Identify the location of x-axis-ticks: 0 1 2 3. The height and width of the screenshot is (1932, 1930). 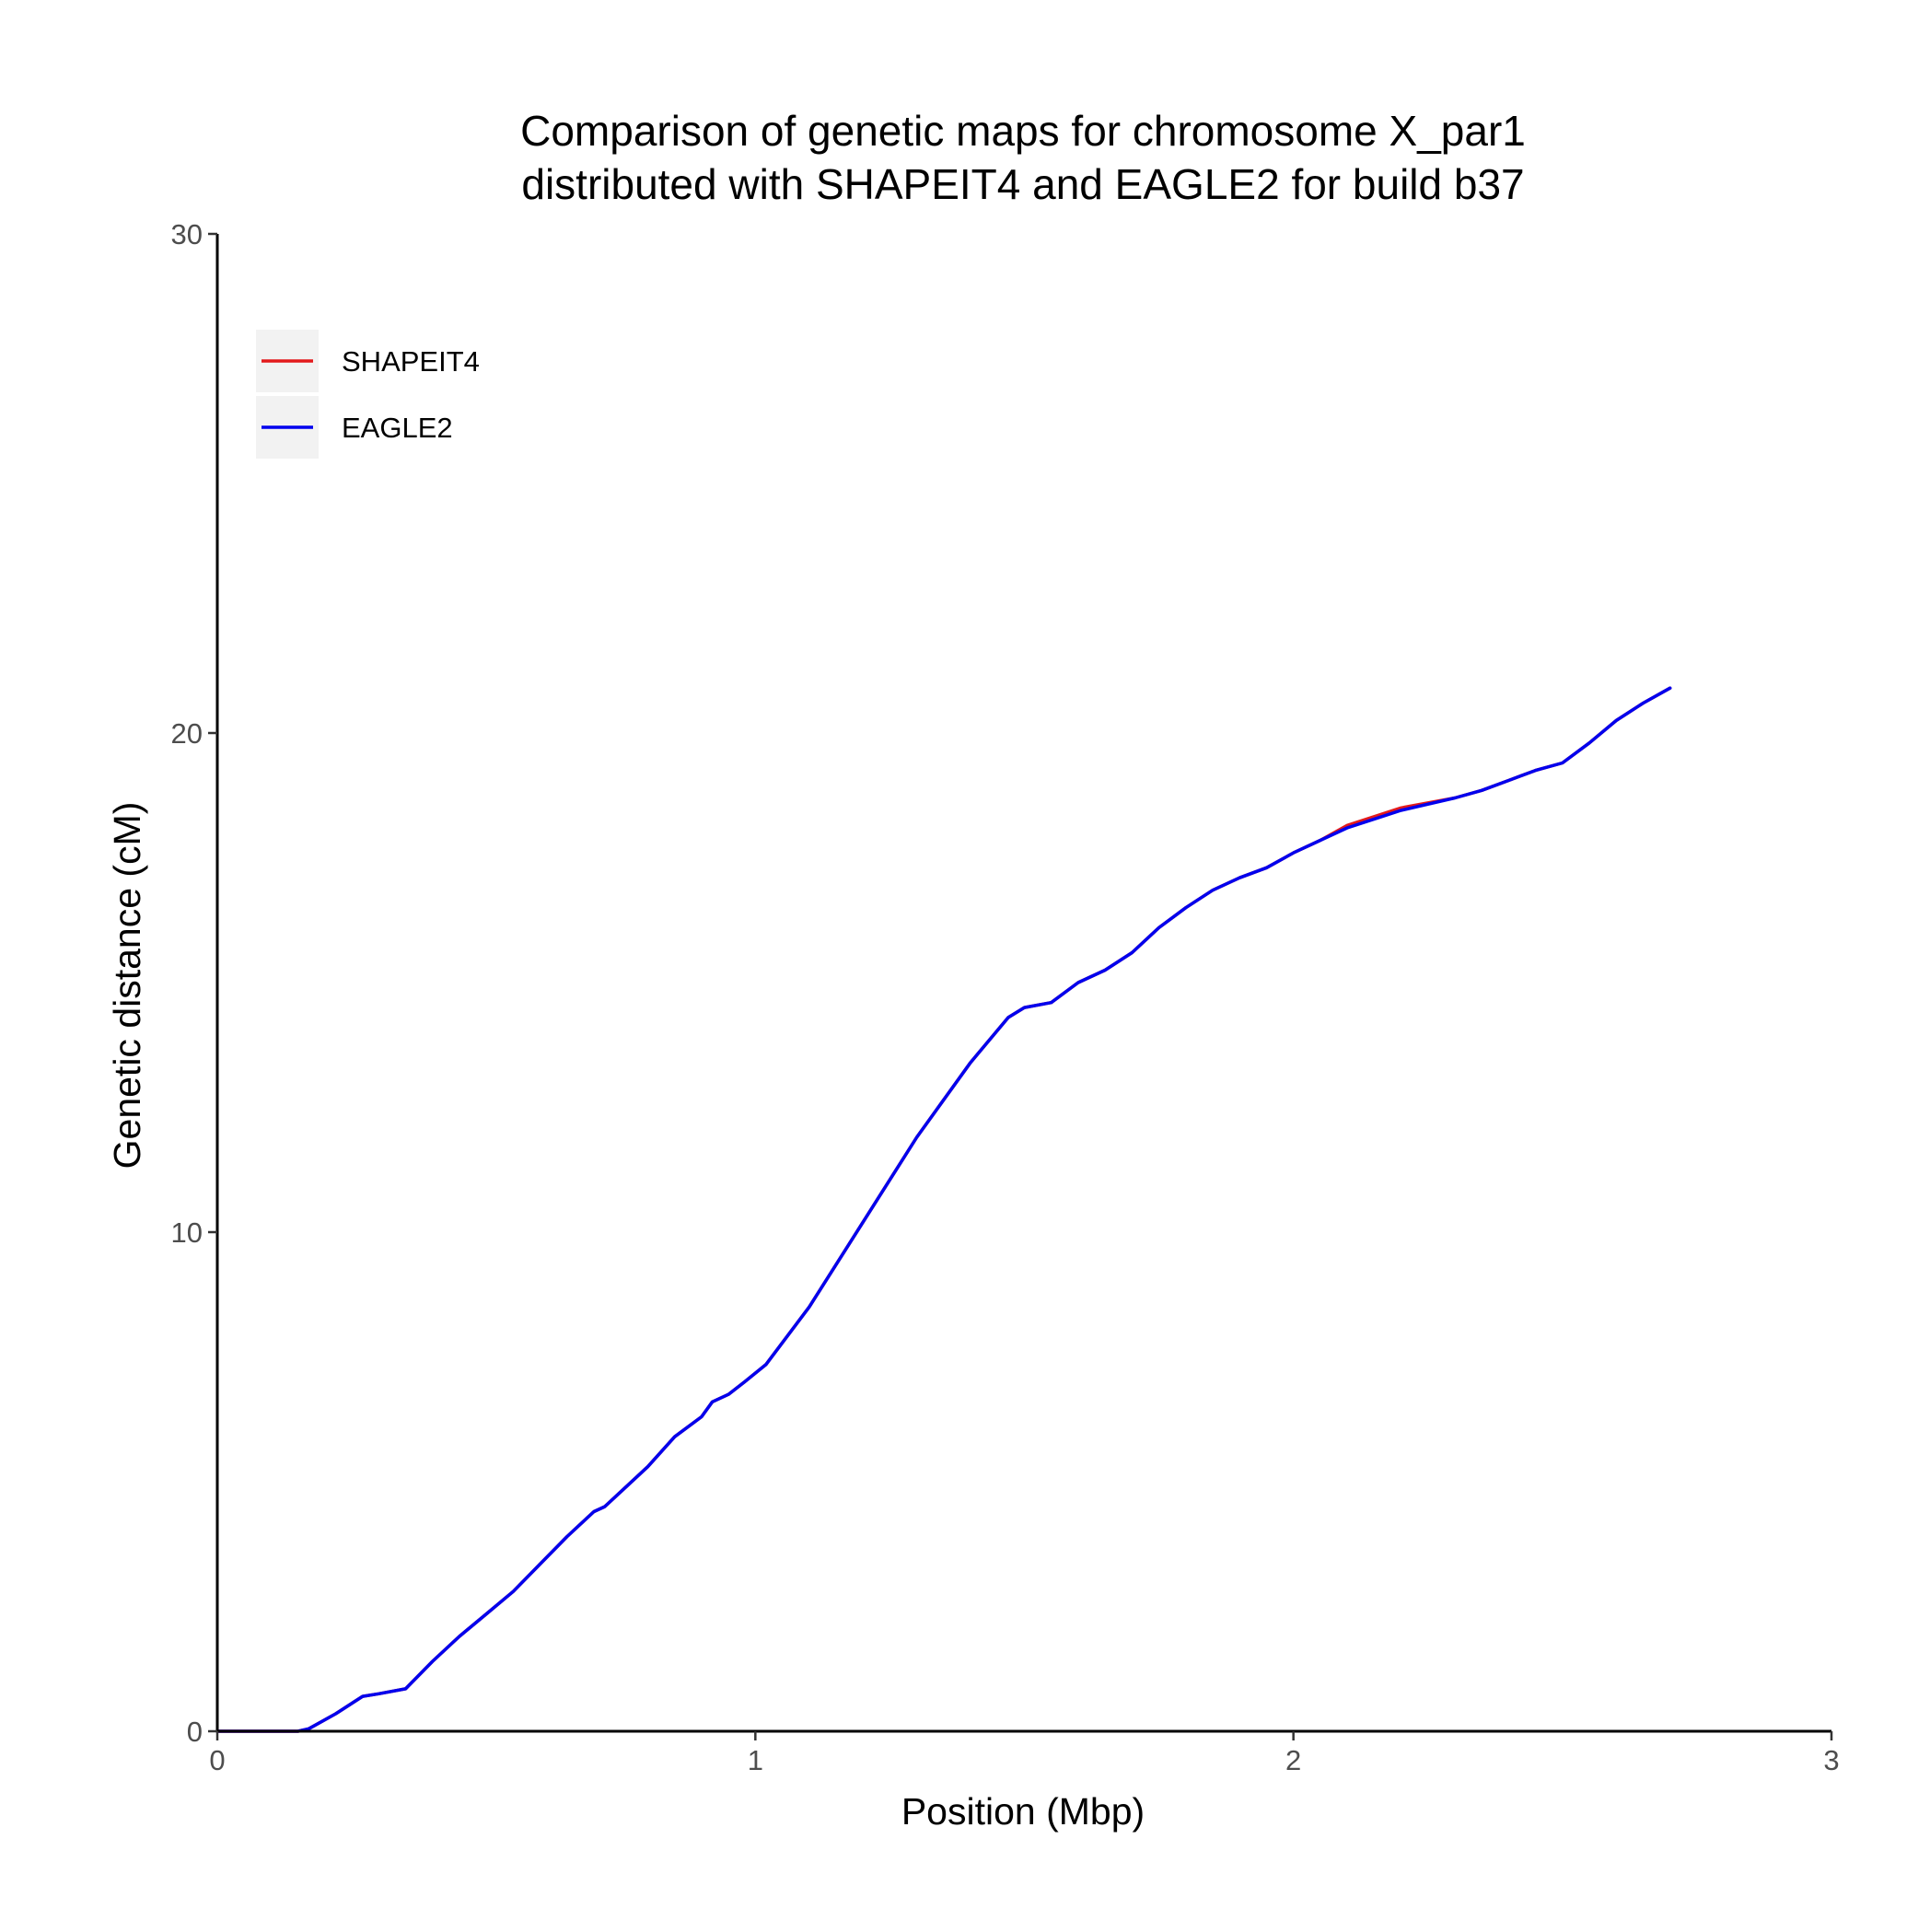
(1024, 1753).